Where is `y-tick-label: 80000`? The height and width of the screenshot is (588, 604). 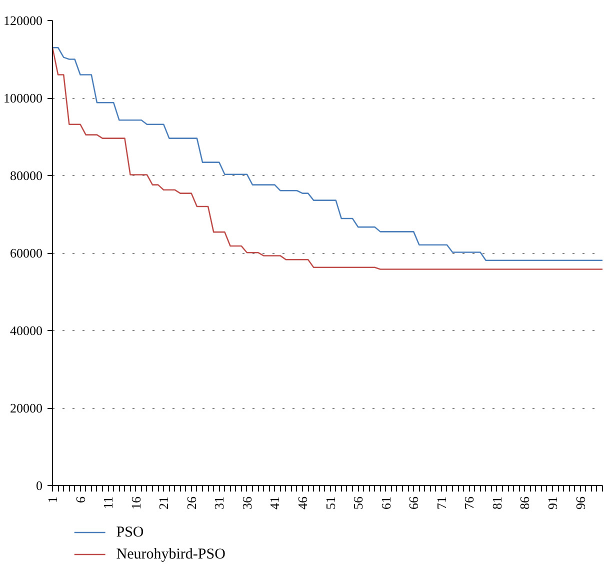
y-tick-label: 80000 is located at coordinates (26, 175).